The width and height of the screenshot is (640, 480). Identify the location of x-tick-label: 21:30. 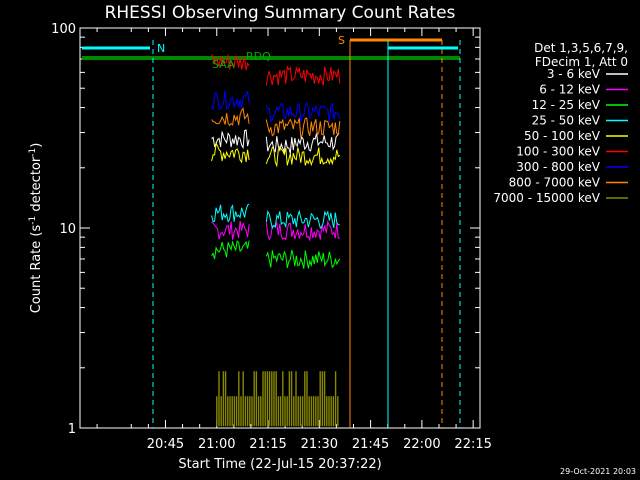
(319, 444).